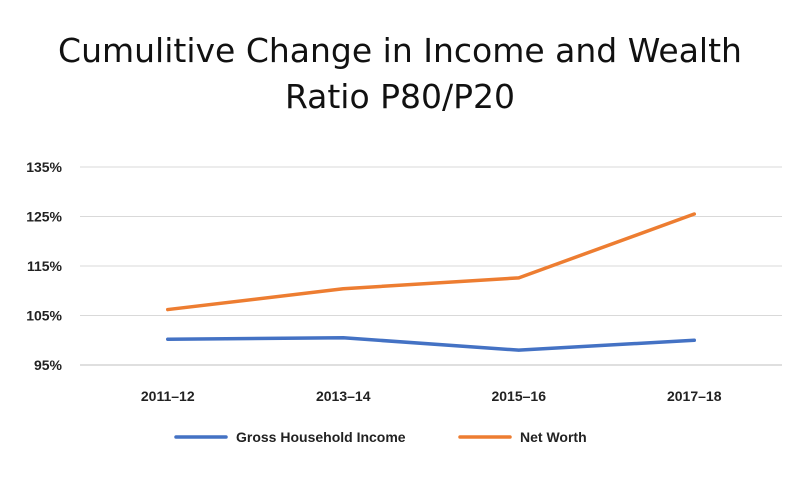 The height and width of the screenshot is (500, 800). What do you see at coordinates (168, 396) in the screenshot?
I see `x-tick-label: 2011–12` at bounding box center [168, 396].